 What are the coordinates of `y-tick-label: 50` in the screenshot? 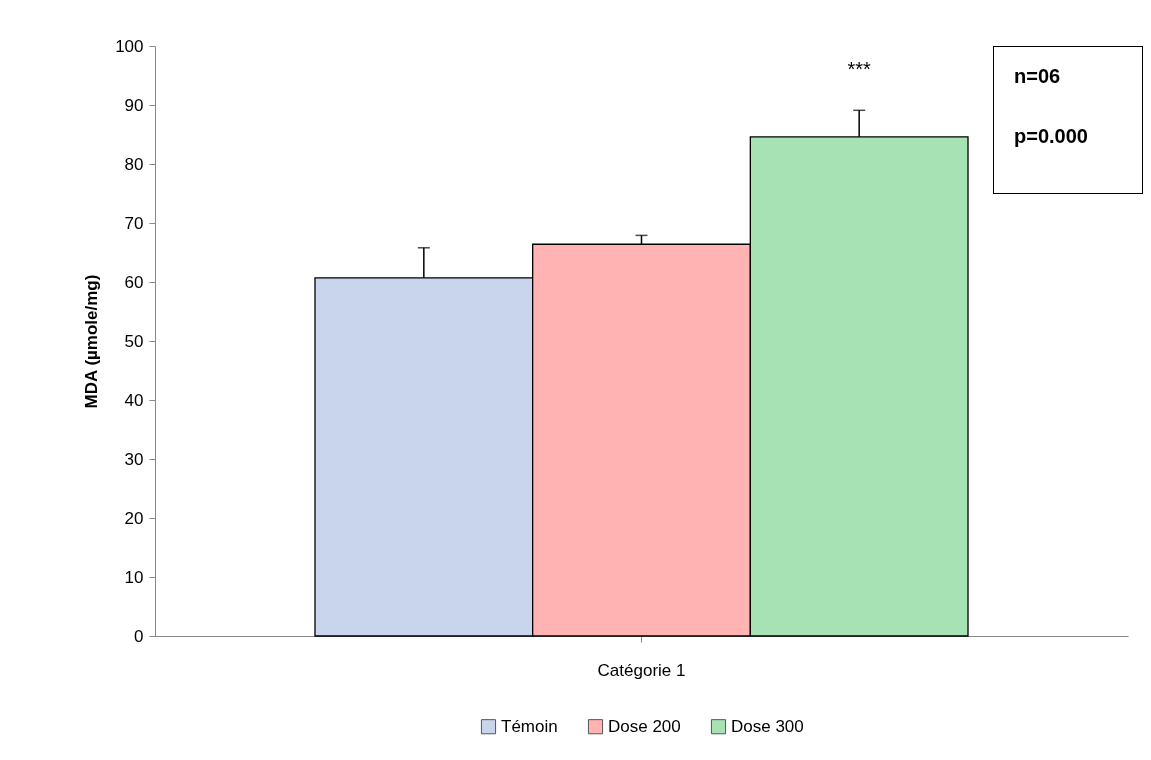 It's located at (134, 341).